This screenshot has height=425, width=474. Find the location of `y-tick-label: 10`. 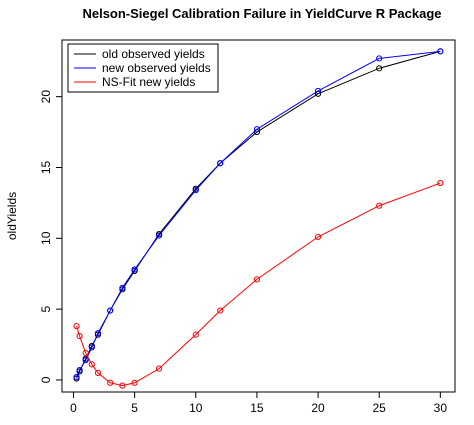

y-tick-label: 10 is located at coordinates (46, 238).